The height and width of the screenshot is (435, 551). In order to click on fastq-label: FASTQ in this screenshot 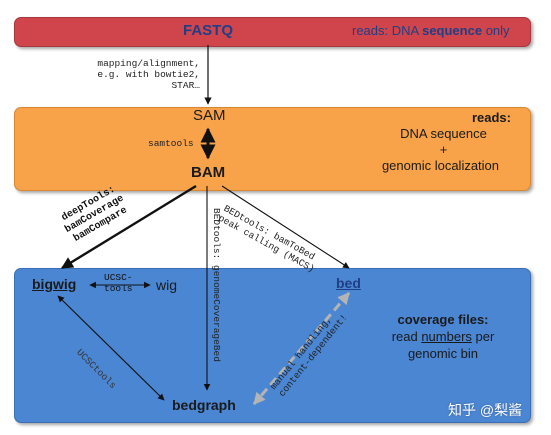, I will do `click(208, 30)`.